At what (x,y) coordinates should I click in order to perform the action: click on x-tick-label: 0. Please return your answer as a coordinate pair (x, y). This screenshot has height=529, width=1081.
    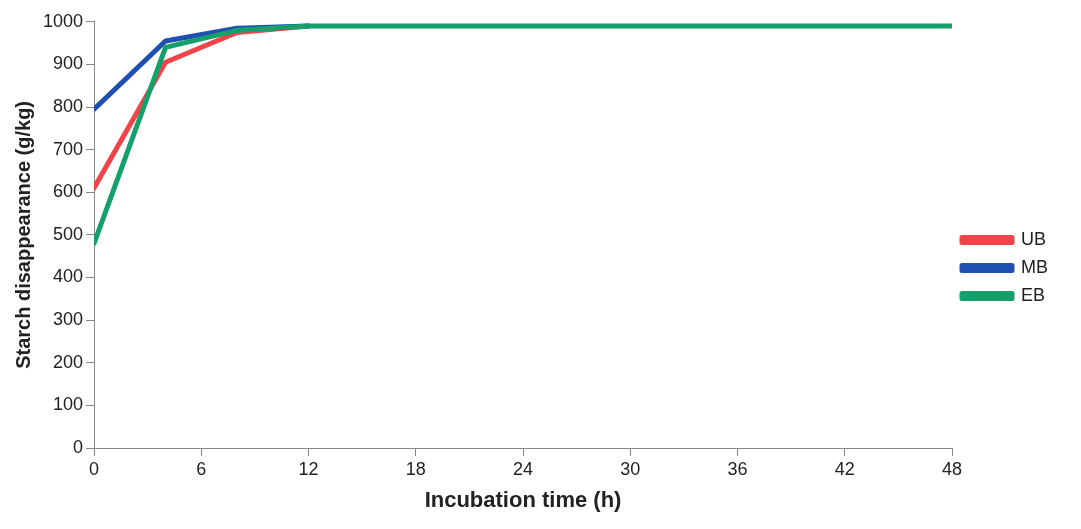
    Looking at the image, I should click on (94, 468).